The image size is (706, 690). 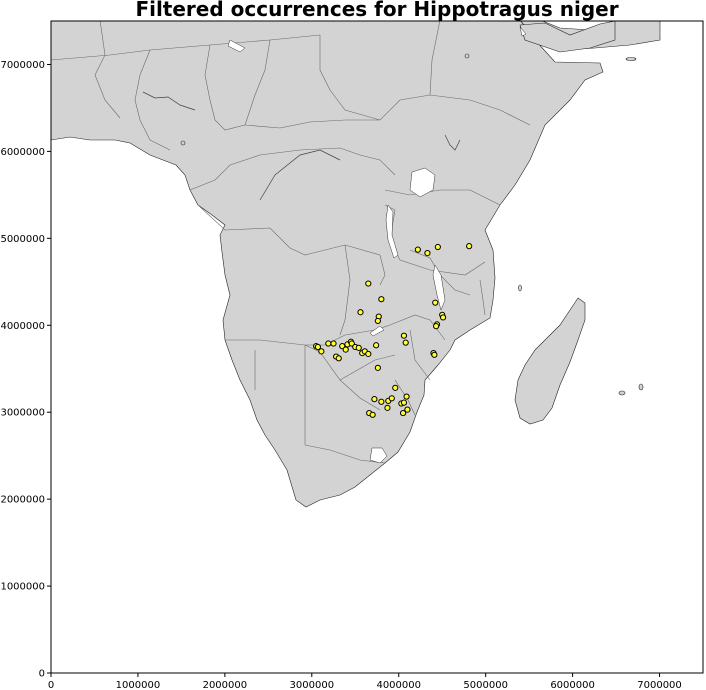 What do you see at coordinates (300, 175) in the screenshot?
I see `congo-river` at bounding box center [300, 175].